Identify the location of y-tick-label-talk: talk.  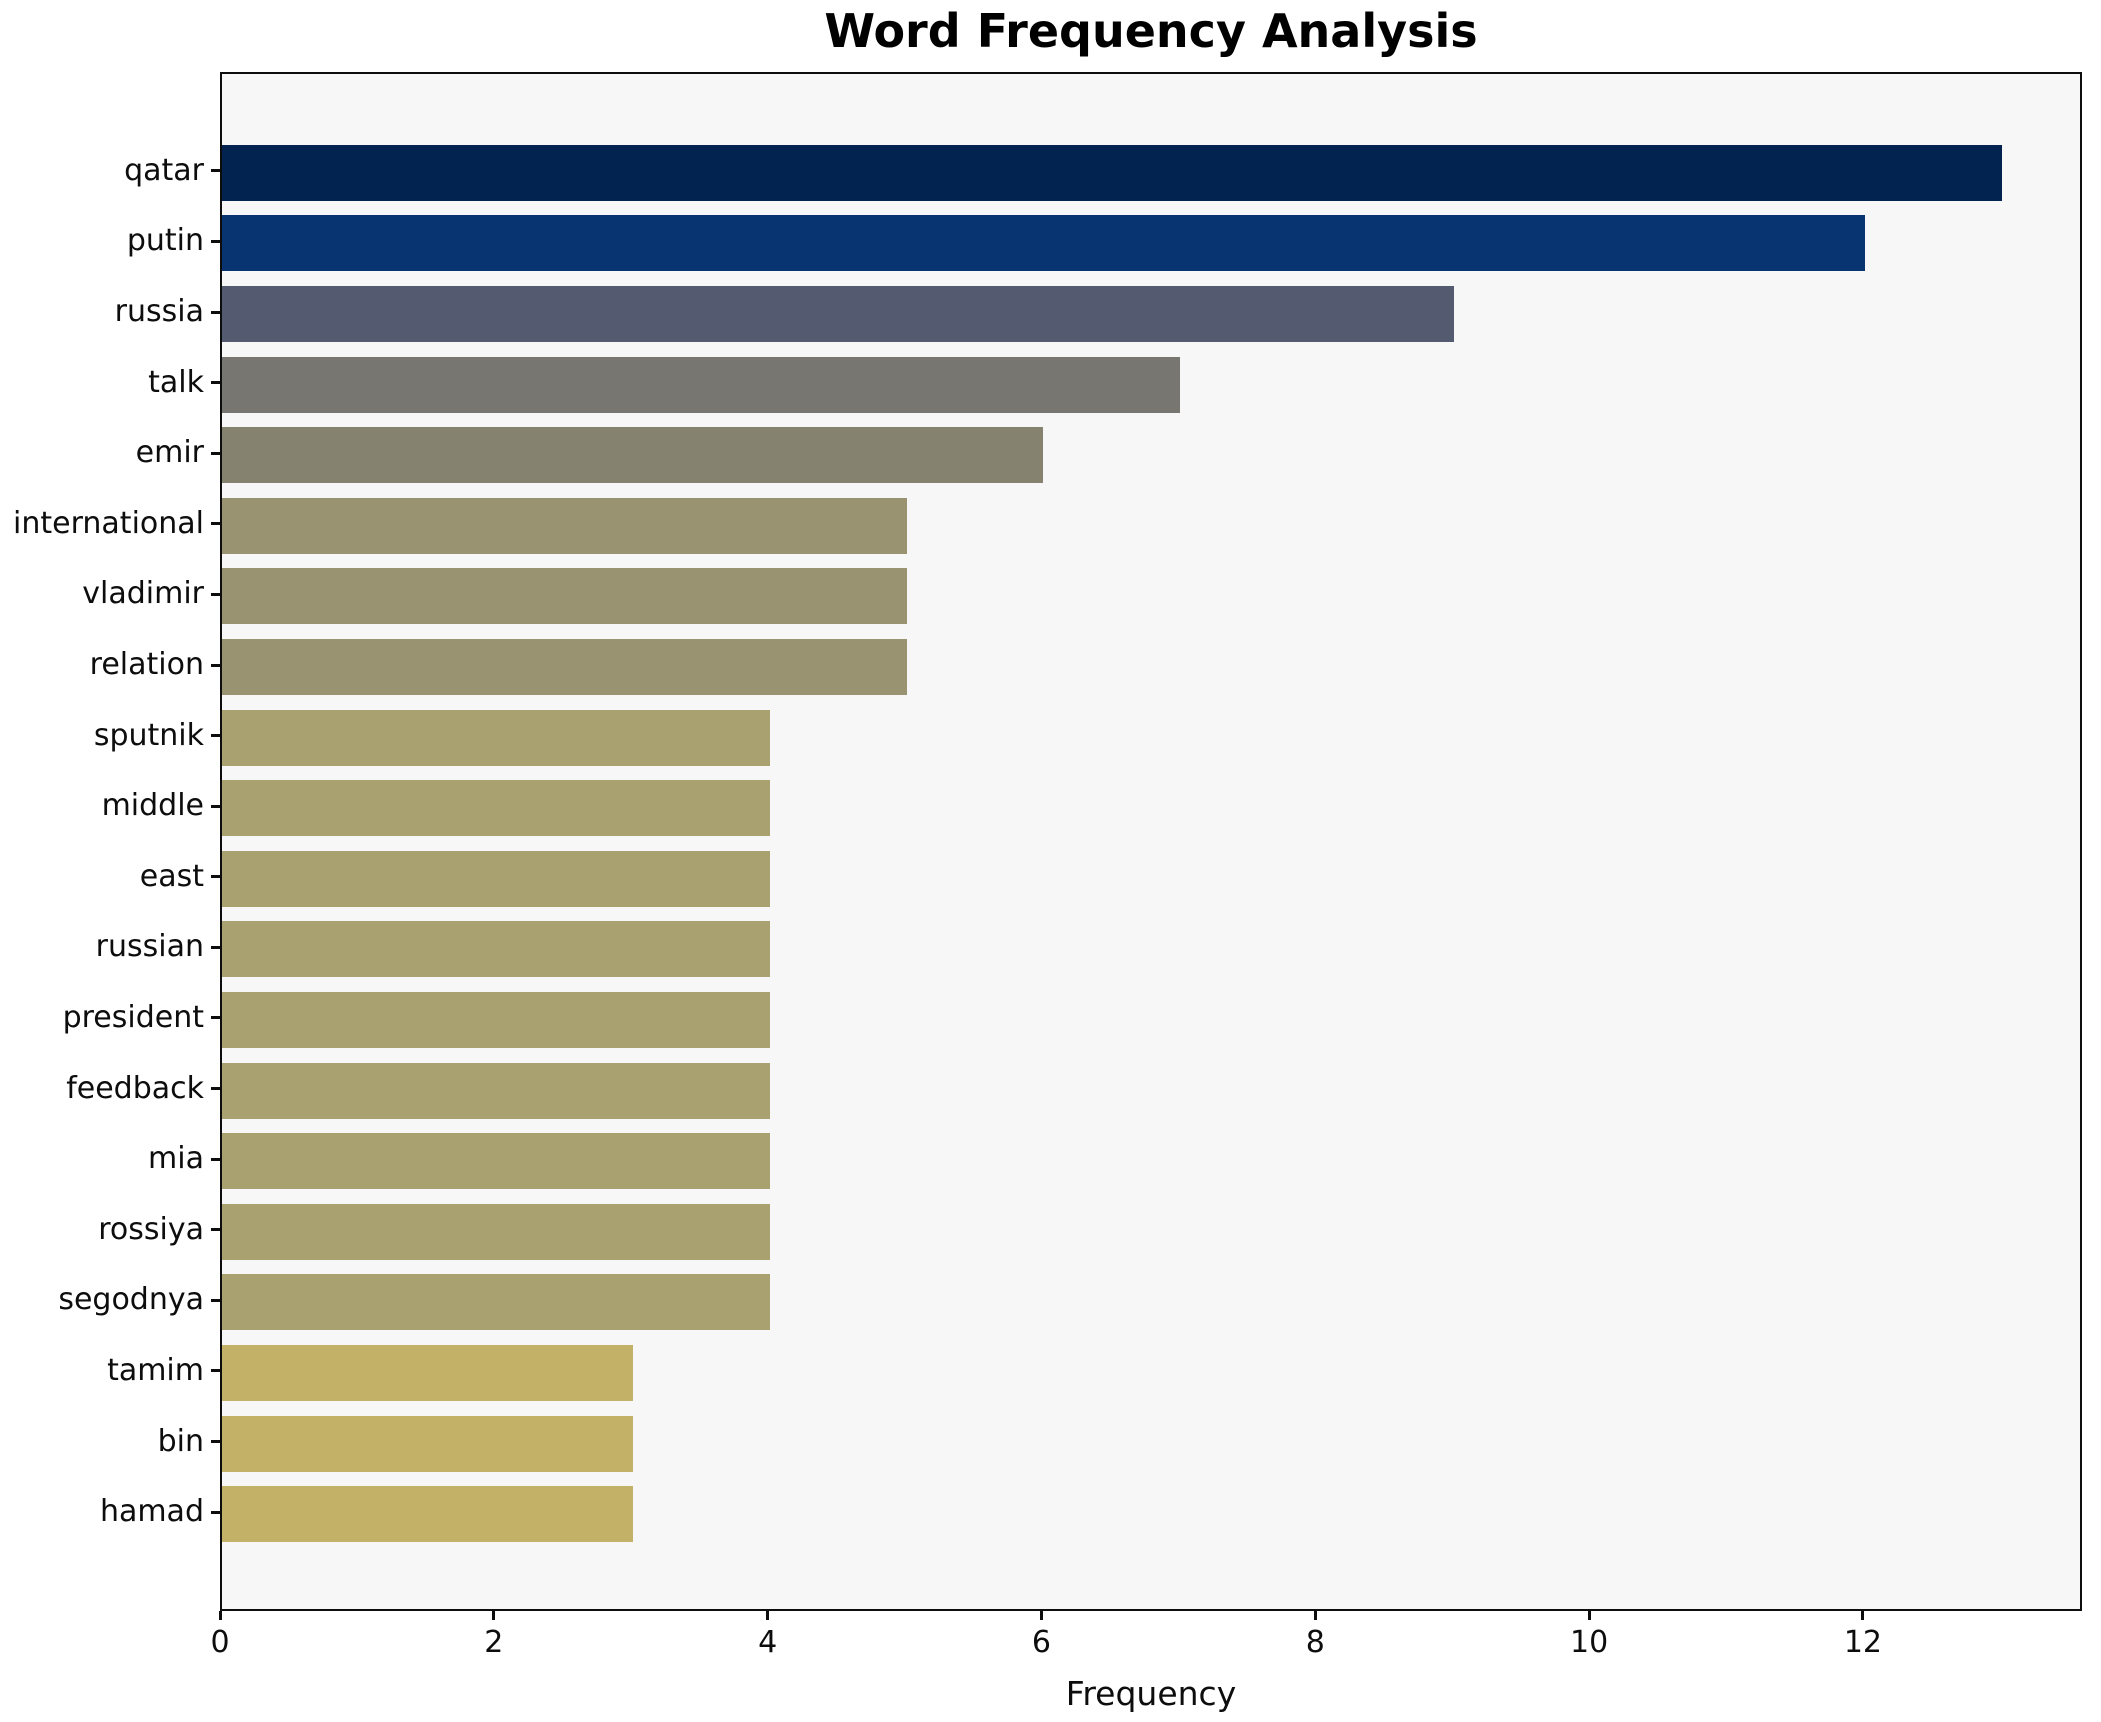
(176, 382).